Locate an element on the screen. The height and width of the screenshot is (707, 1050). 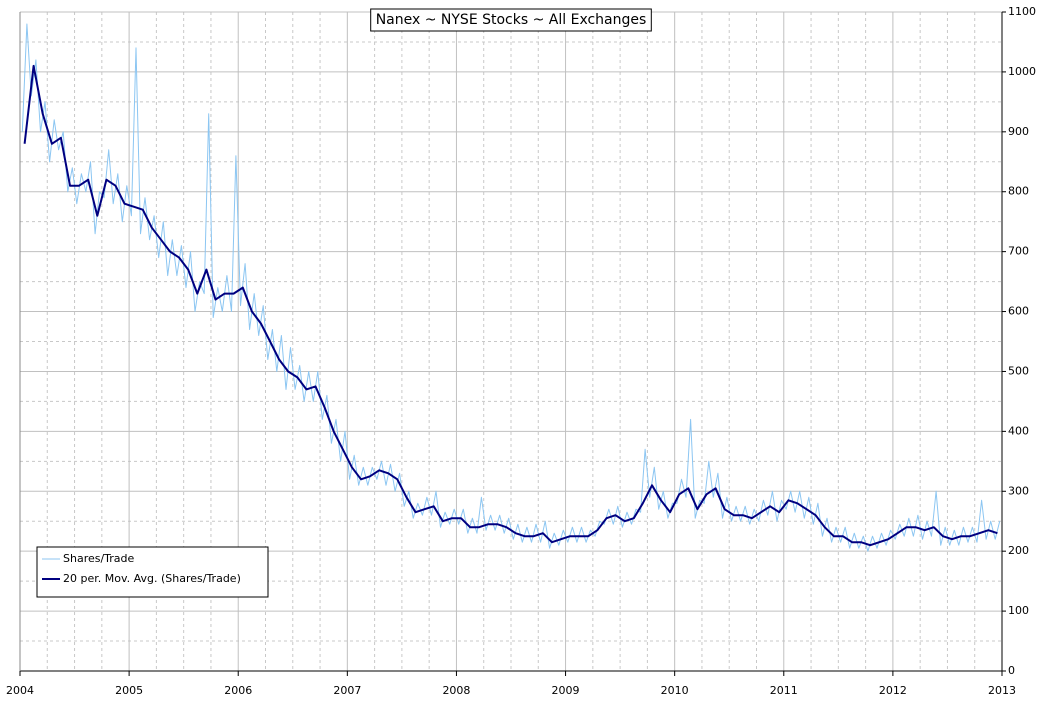
title-frame is located at coordinates (511, 20).